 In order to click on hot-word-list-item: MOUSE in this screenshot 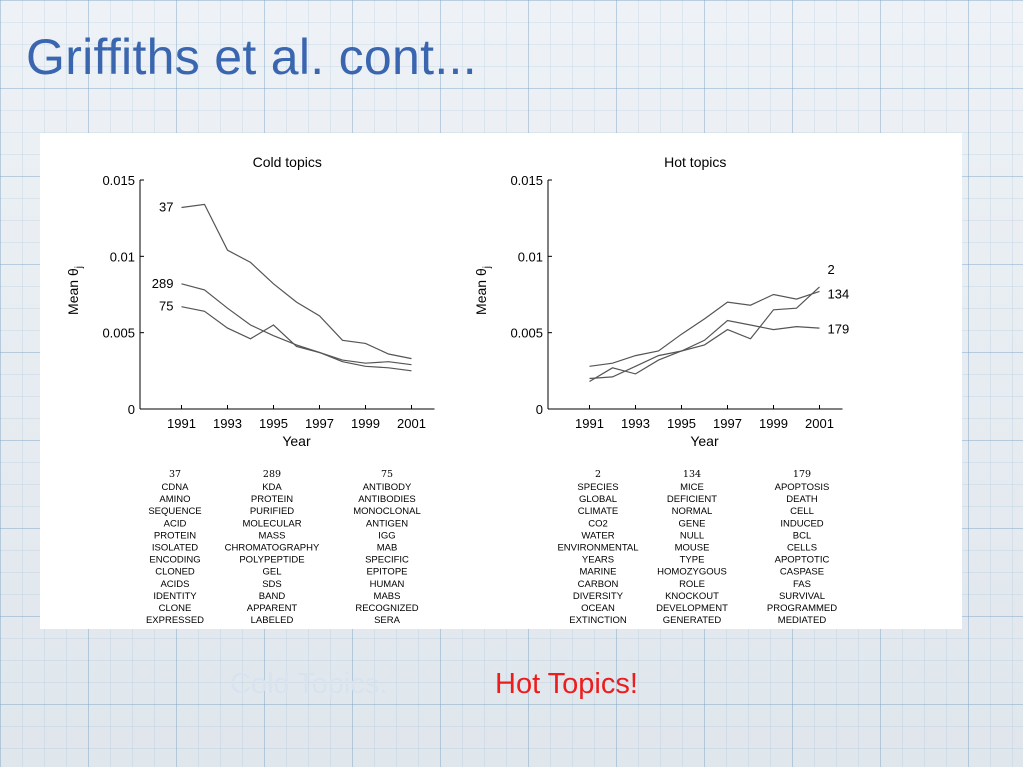, I will do `click(692, 548)`.